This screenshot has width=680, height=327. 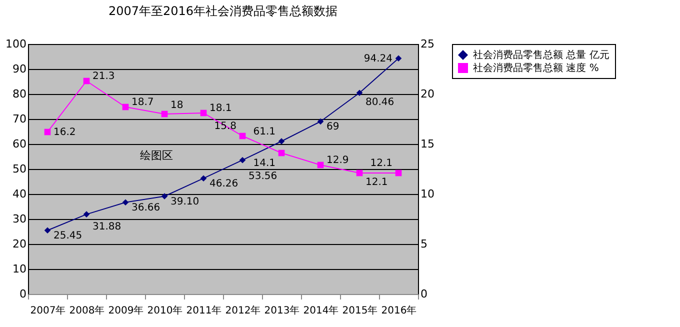 I want to click on data-label: 94.24, so click(x=378, y=58).